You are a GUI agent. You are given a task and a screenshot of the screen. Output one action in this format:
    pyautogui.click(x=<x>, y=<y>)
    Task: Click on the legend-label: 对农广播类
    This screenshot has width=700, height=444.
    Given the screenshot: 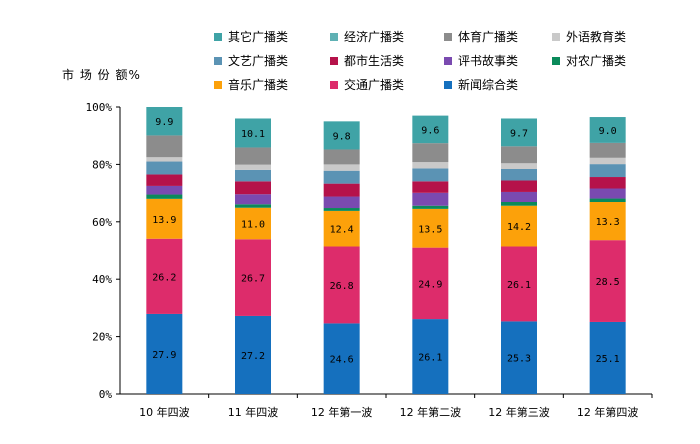 What is the action you would take?
    pyautogui.click(x=596, y=61)
    